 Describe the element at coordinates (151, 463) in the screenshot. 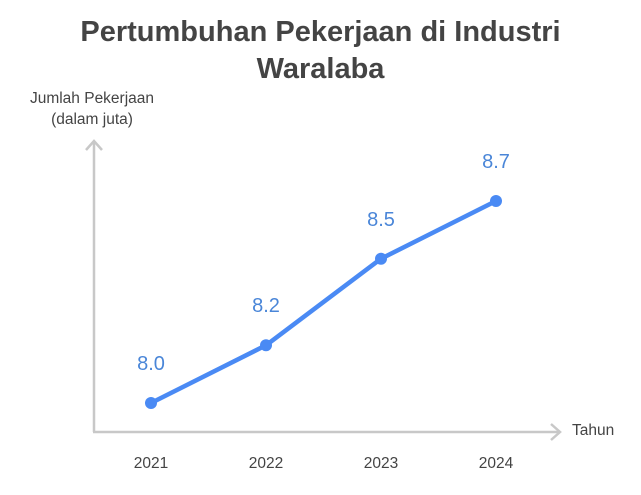

I see `x-tick-2021: 2021` at that location.